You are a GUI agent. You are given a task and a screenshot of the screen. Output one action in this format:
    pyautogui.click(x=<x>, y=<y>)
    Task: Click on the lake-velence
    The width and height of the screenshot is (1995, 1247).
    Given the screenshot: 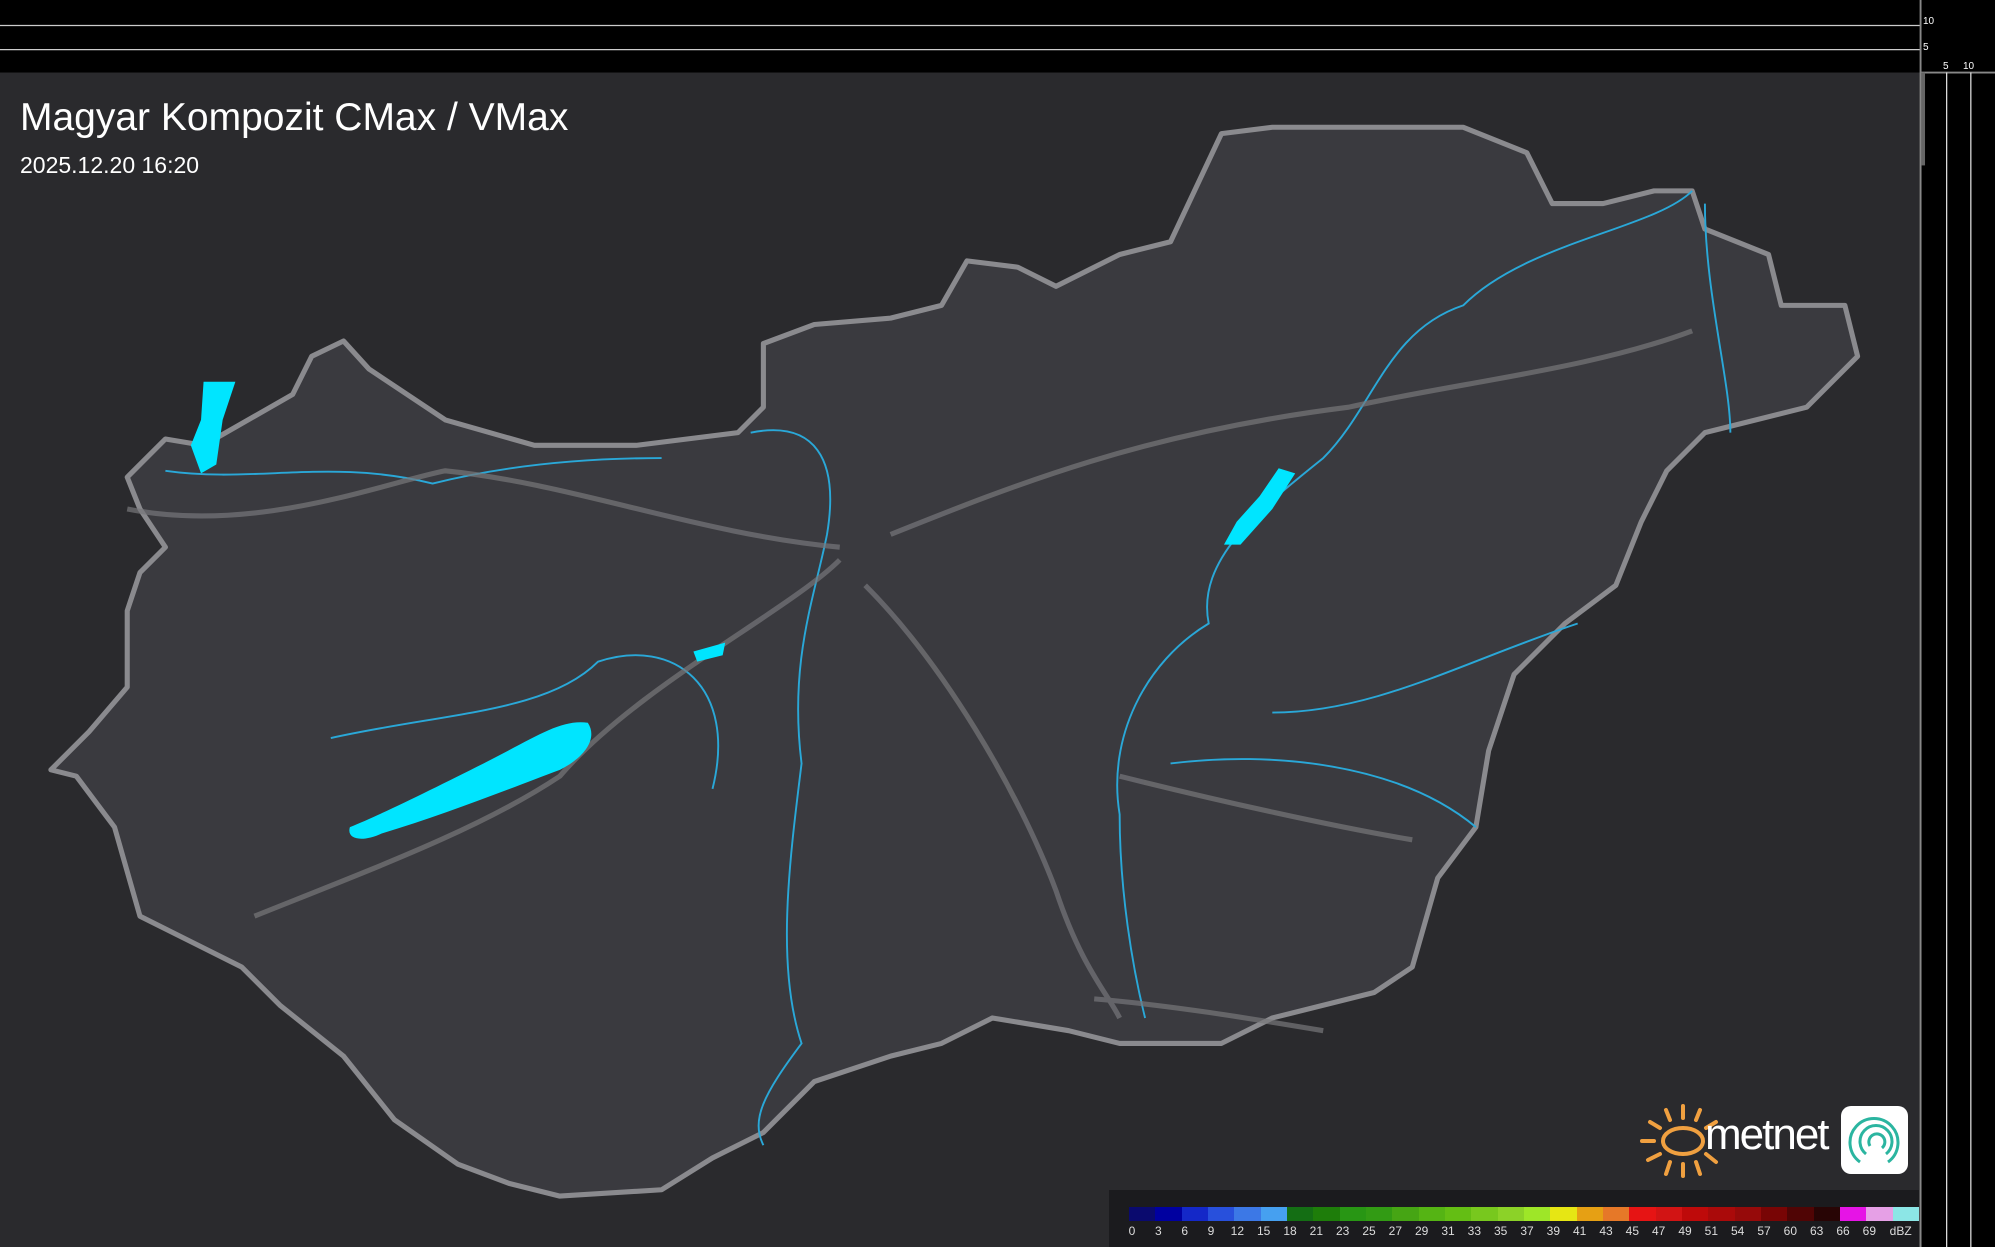 What is the action you would take?
    pyautogui.click(x=709, y=652)
    